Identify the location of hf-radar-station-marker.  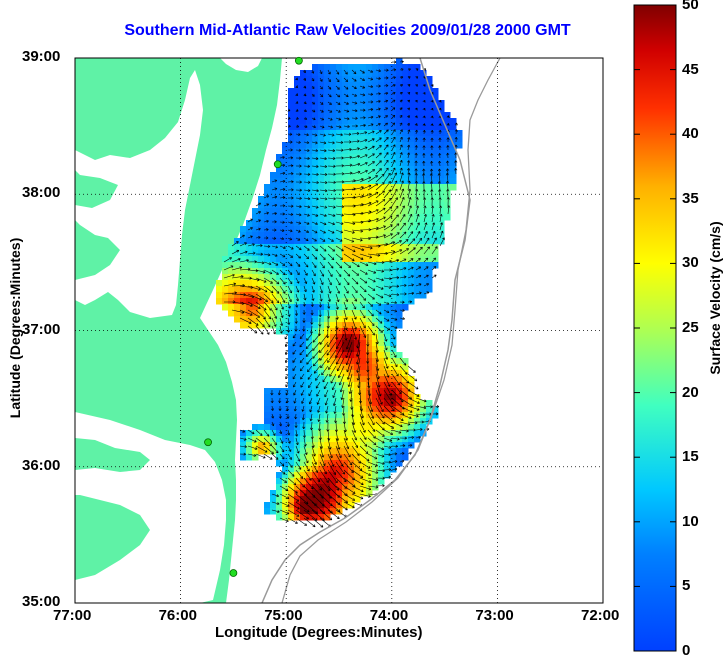
(233, 573).